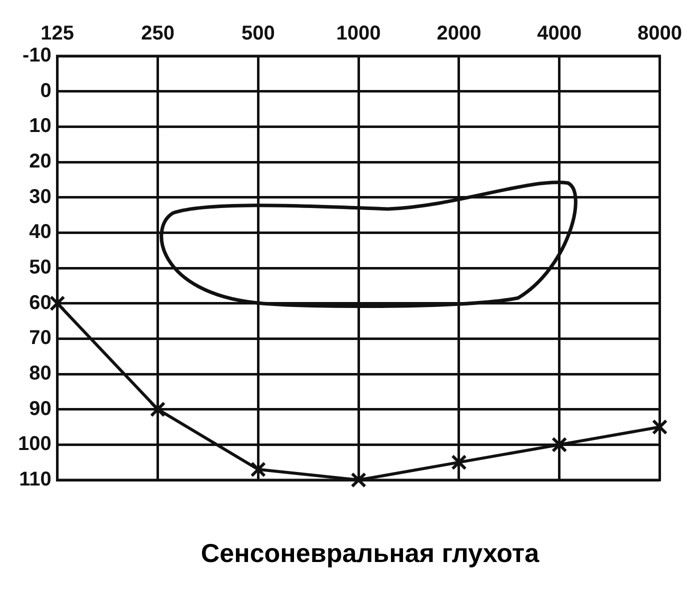 Image resolution: width=700 pixels, height=597 pixels. Describe the element at coordinates (157, 33) in the screenshot. I see `x-tick-label: 250` at that location.